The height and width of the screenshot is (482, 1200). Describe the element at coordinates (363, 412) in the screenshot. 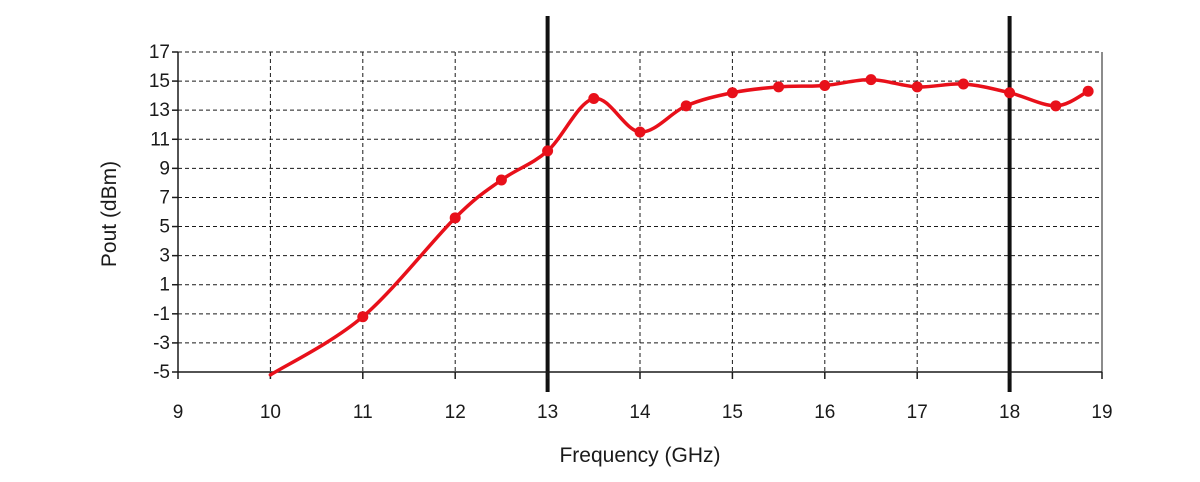

I see `x-tick-label: 11` at that location.